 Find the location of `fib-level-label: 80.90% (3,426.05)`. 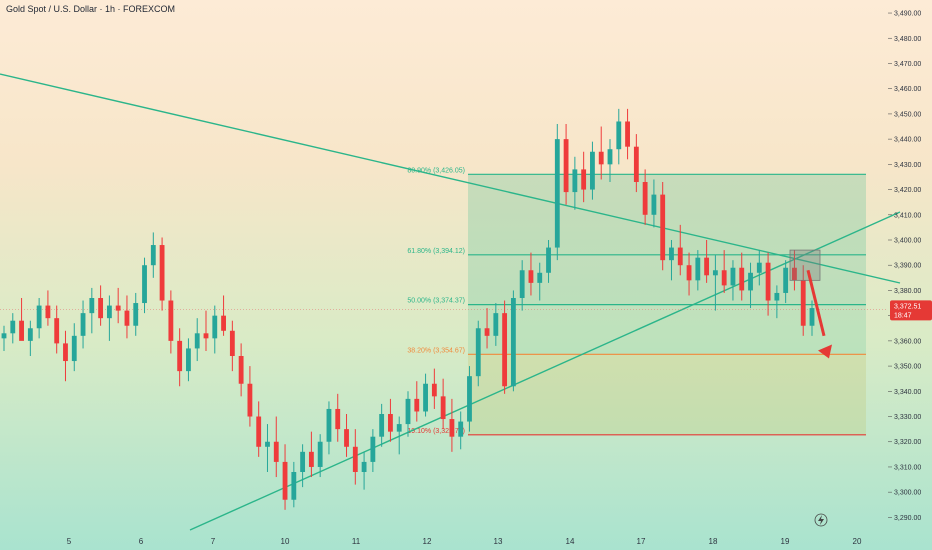

fib-level-label: 80.90% (3,426.05) is located at coordinates (436, 170).